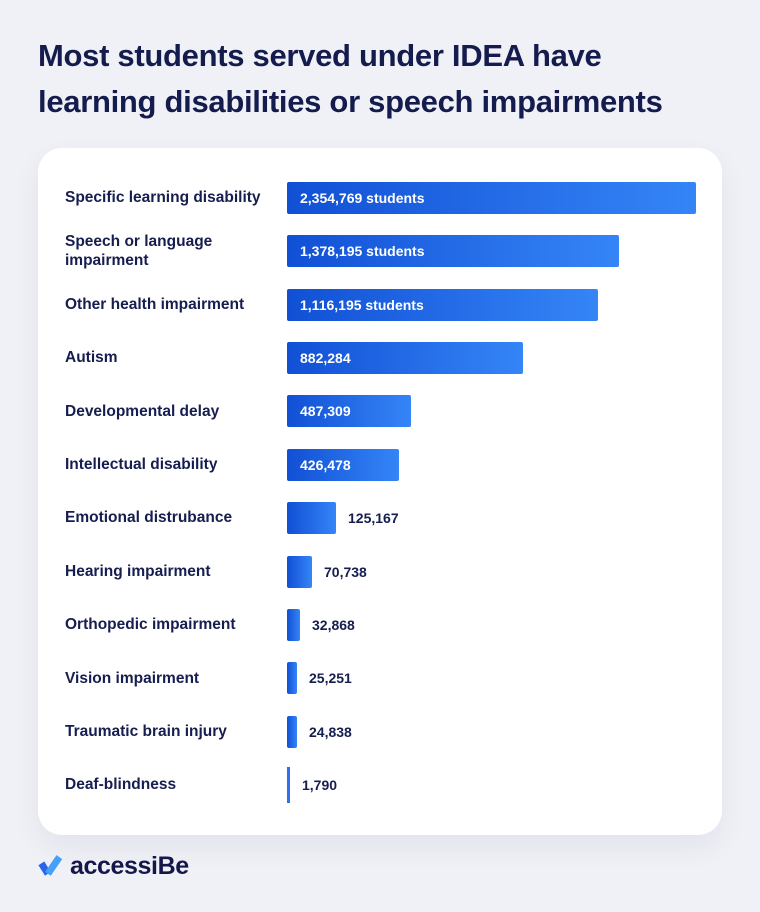 The width and height of the screenshot is (760, 912). I want to click on page-title-line-1: Most students served under IDEA have, so click(320, 55).